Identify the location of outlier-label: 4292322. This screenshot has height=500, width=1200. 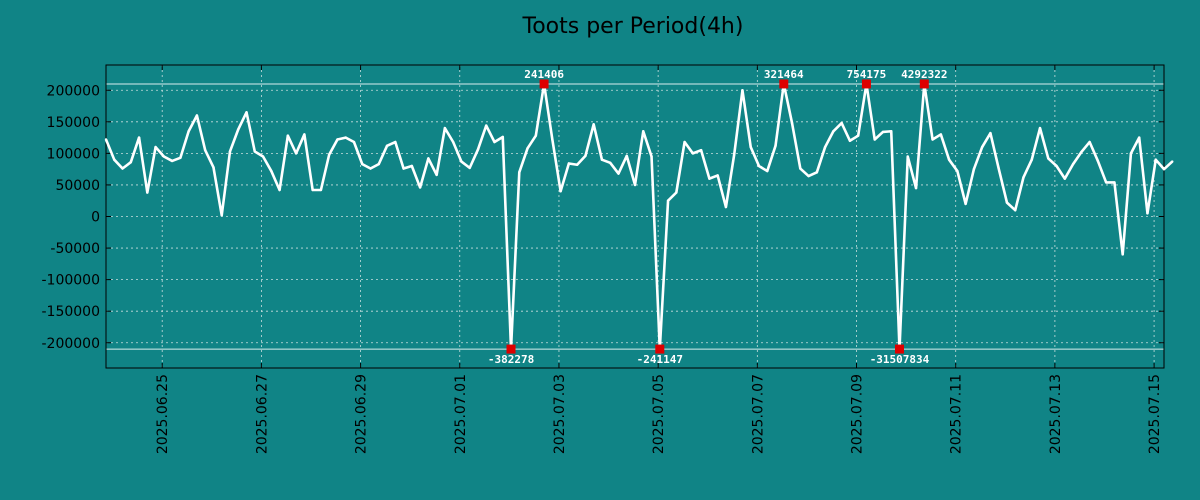
(924, 74).